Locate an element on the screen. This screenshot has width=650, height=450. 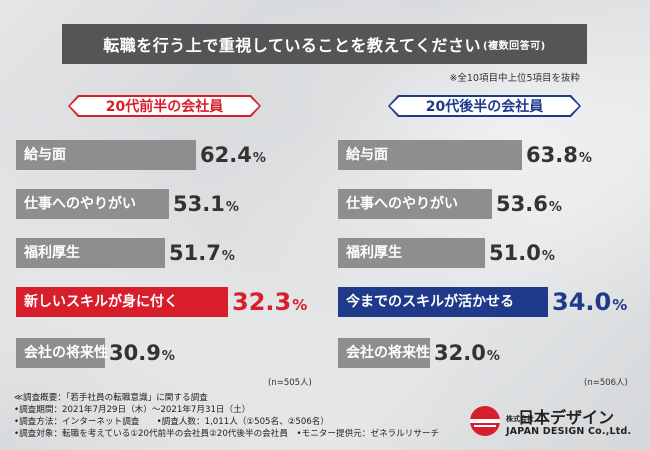
group-label-text: 20代前半の会社員 is located at coordinates (164, 107).